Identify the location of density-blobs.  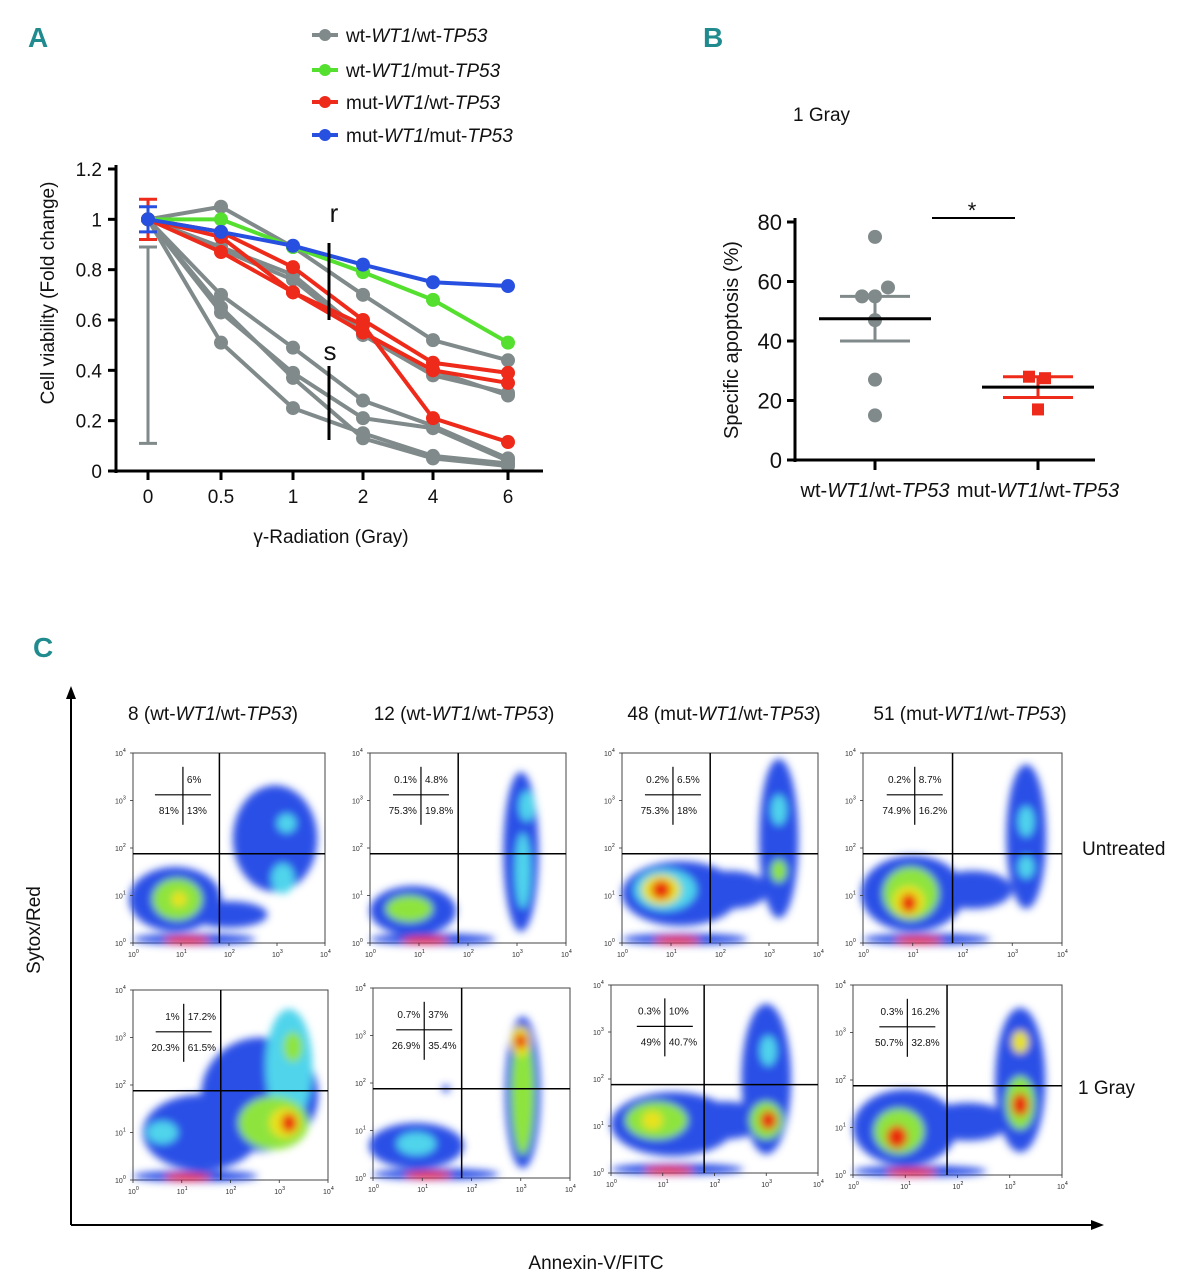
(455, 1098).